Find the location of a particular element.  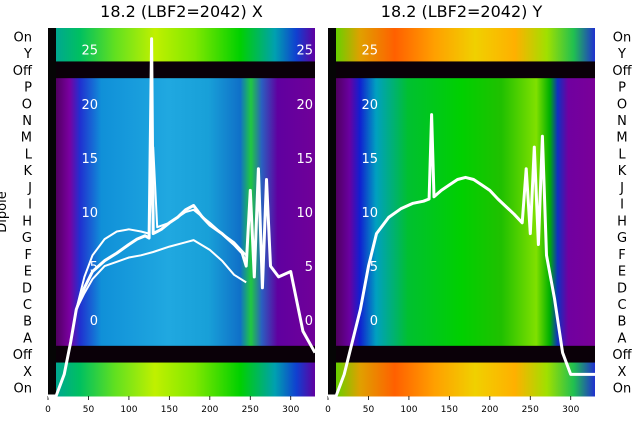

row-label-left: M is located at coordinates (26, 138).